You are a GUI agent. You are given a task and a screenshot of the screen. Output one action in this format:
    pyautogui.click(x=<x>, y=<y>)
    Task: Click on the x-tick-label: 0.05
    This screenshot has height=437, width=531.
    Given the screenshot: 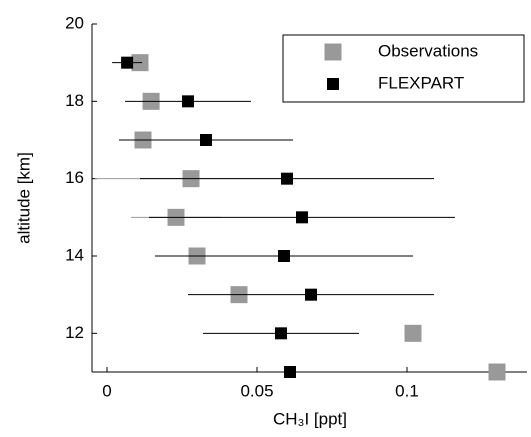 What is the action you would take?
    pyautogui.click(x=256, y=390)
    